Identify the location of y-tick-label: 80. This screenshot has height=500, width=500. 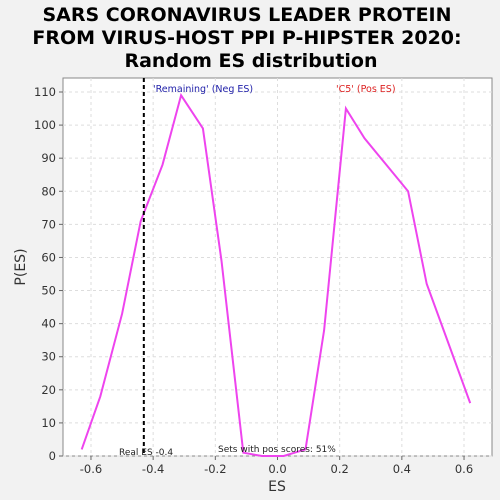
(48, 191).